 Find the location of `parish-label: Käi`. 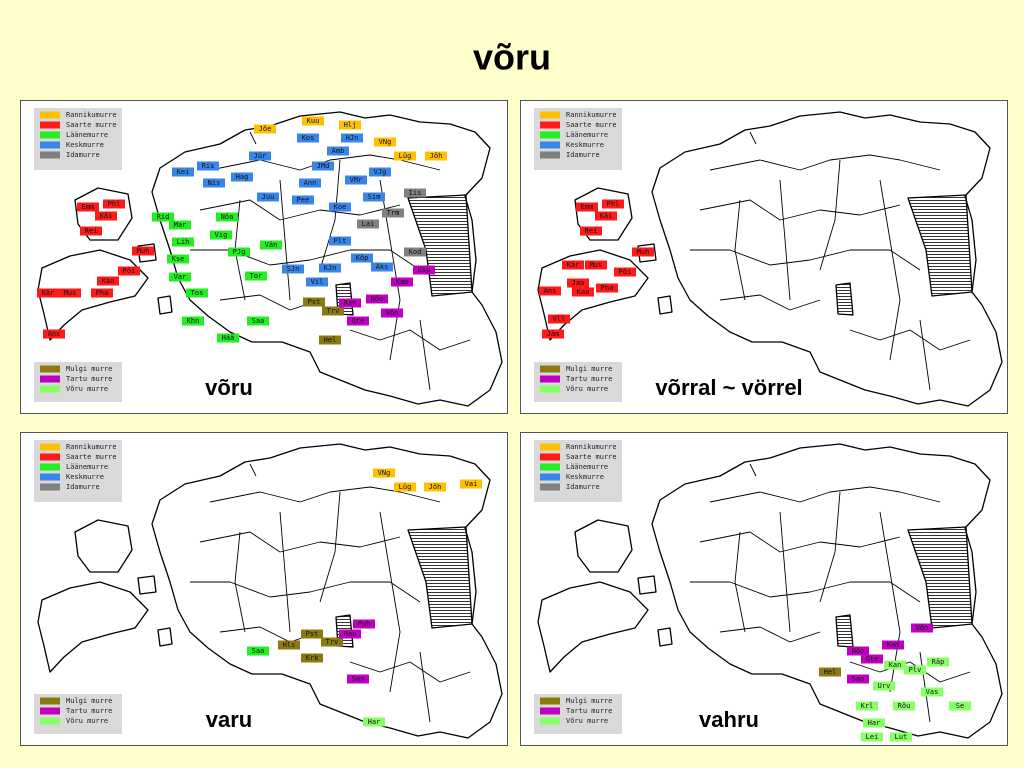

parish-label: Käi is located at coordinates (106, 216).